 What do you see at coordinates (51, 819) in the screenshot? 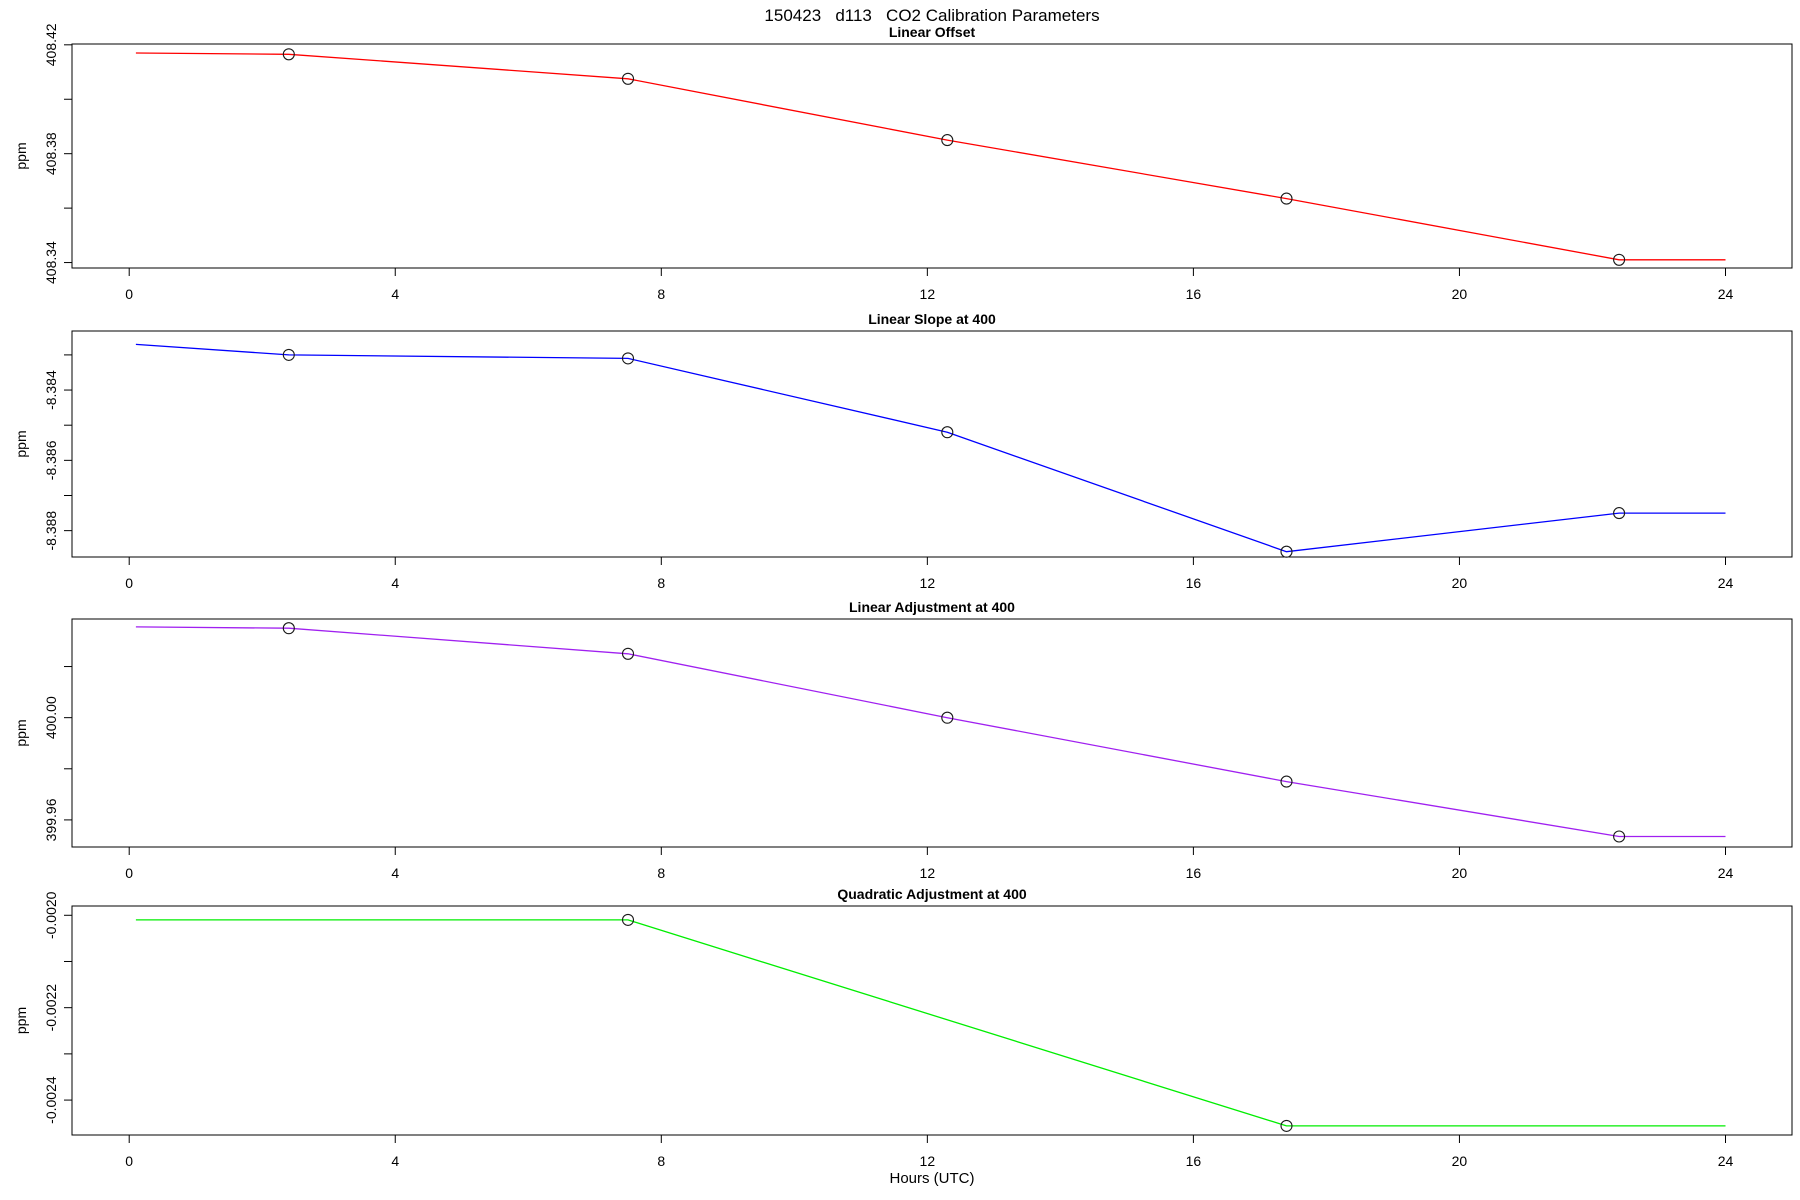
I see `y-tick-label: 399.96` at bounding box center [51, 819].